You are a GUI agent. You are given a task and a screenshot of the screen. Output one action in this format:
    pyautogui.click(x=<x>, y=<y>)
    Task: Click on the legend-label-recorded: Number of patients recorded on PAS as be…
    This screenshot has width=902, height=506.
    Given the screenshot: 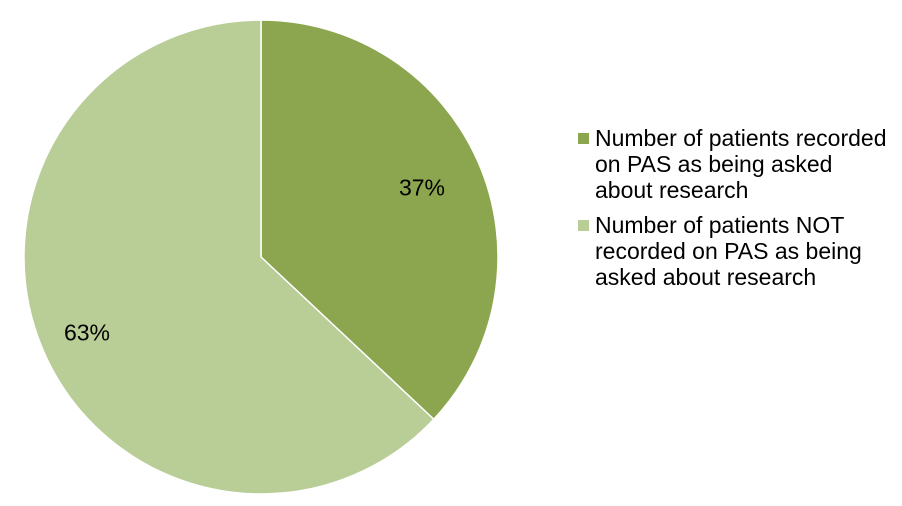 What is the action you would take?
    pyautogui.click(x=741, y=164)
    